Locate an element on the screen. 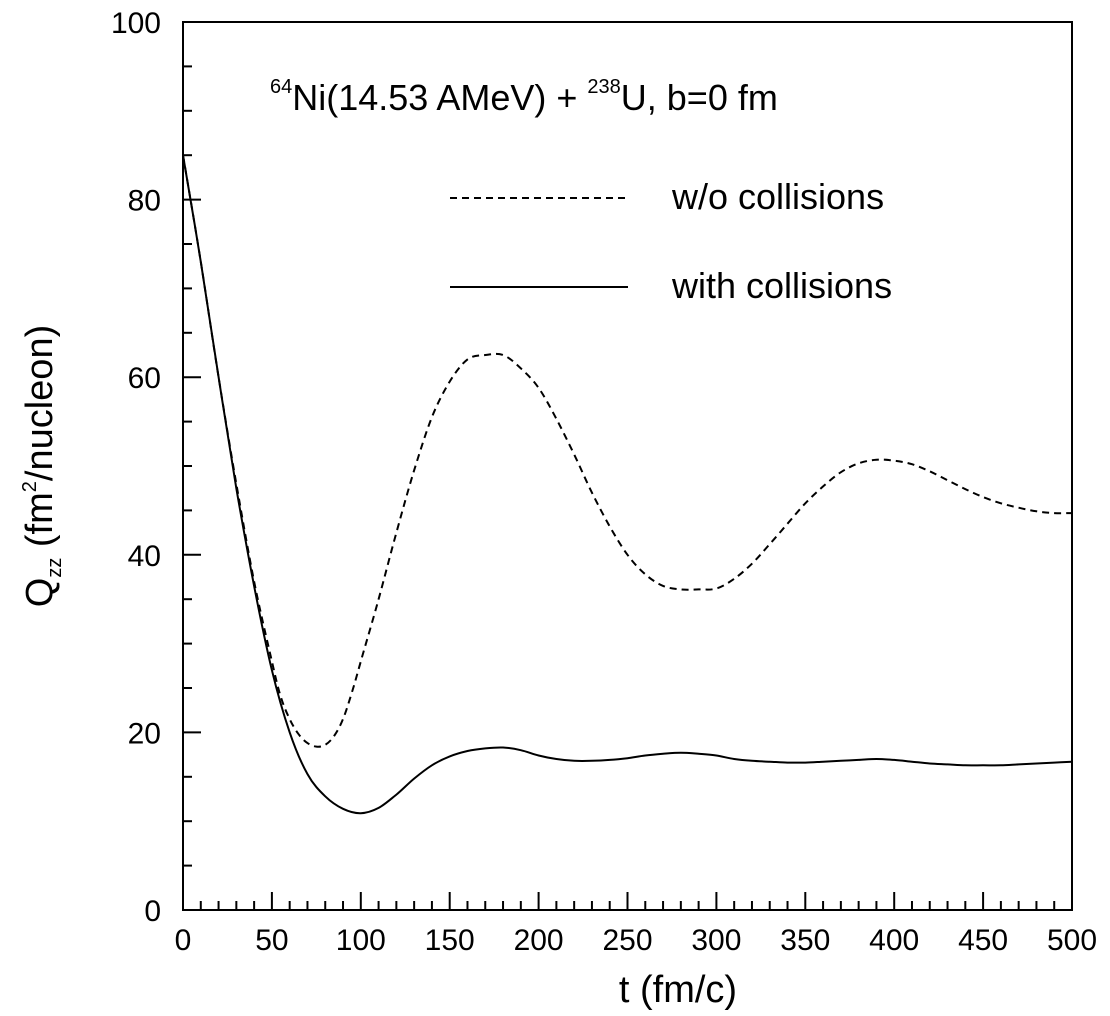  x-tick-label: 450 is located at coordinates (983, 940).